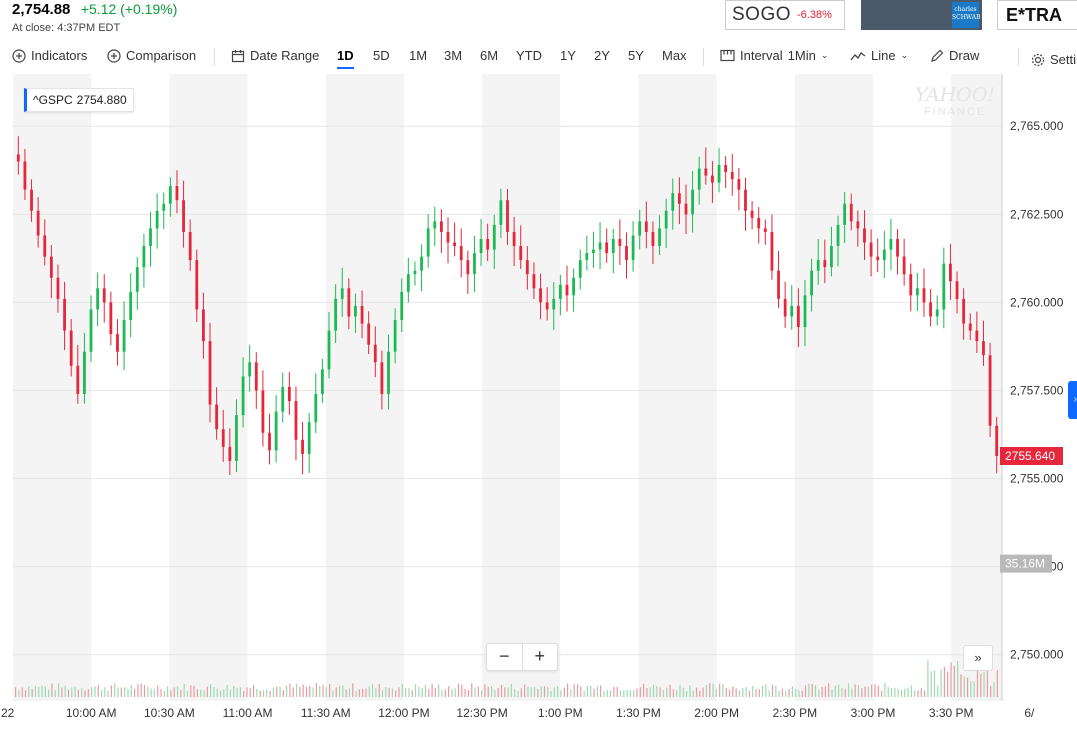 The image size is (1077, 731). I want to click on schwab-ad: charles SCHWAB, so click(921, 15).